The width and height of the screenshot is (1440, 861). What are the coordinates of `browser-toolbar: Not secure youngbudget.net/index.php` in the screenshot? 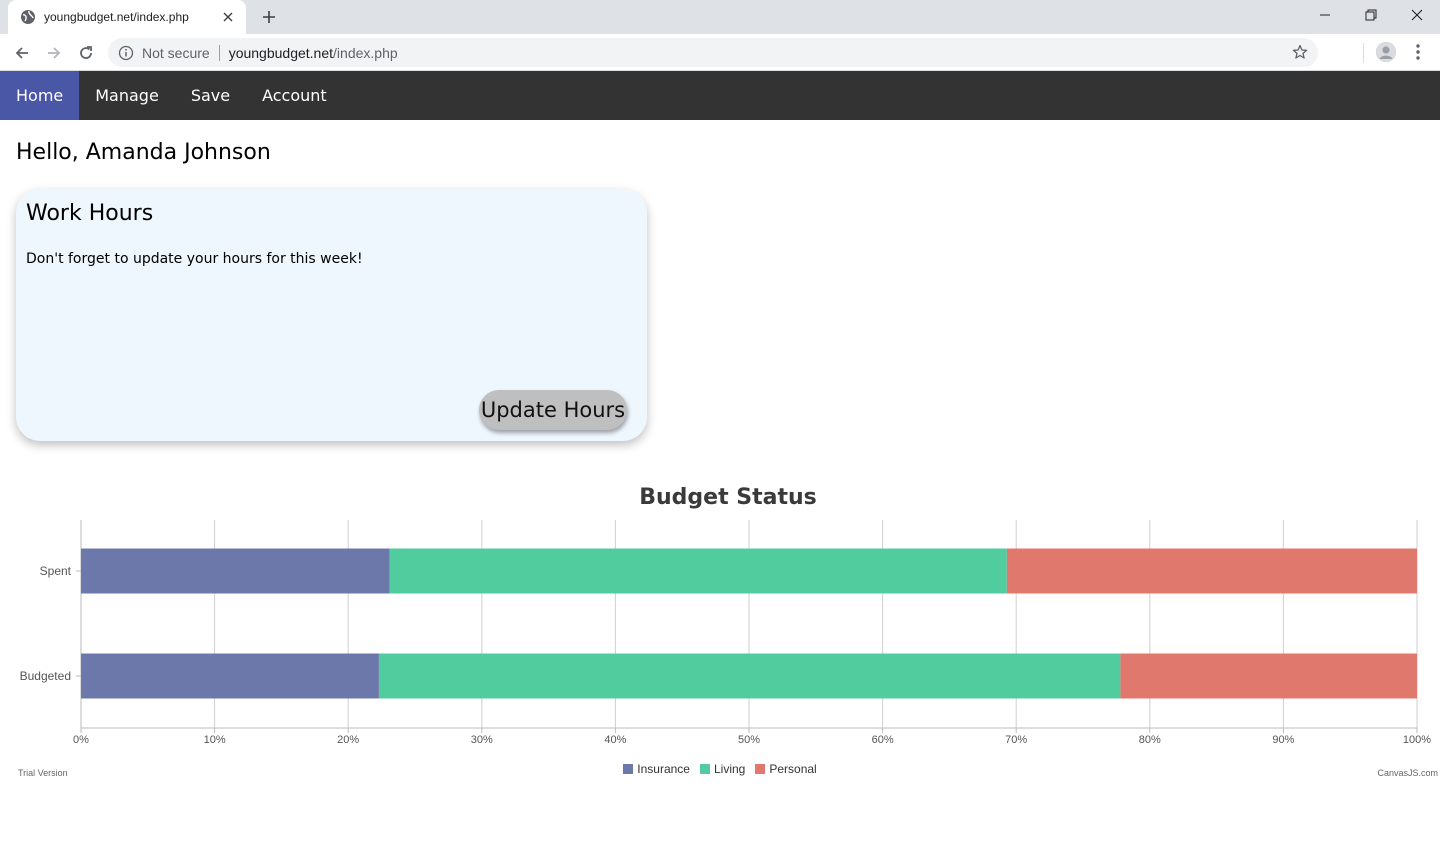 It's located at (720, 52).